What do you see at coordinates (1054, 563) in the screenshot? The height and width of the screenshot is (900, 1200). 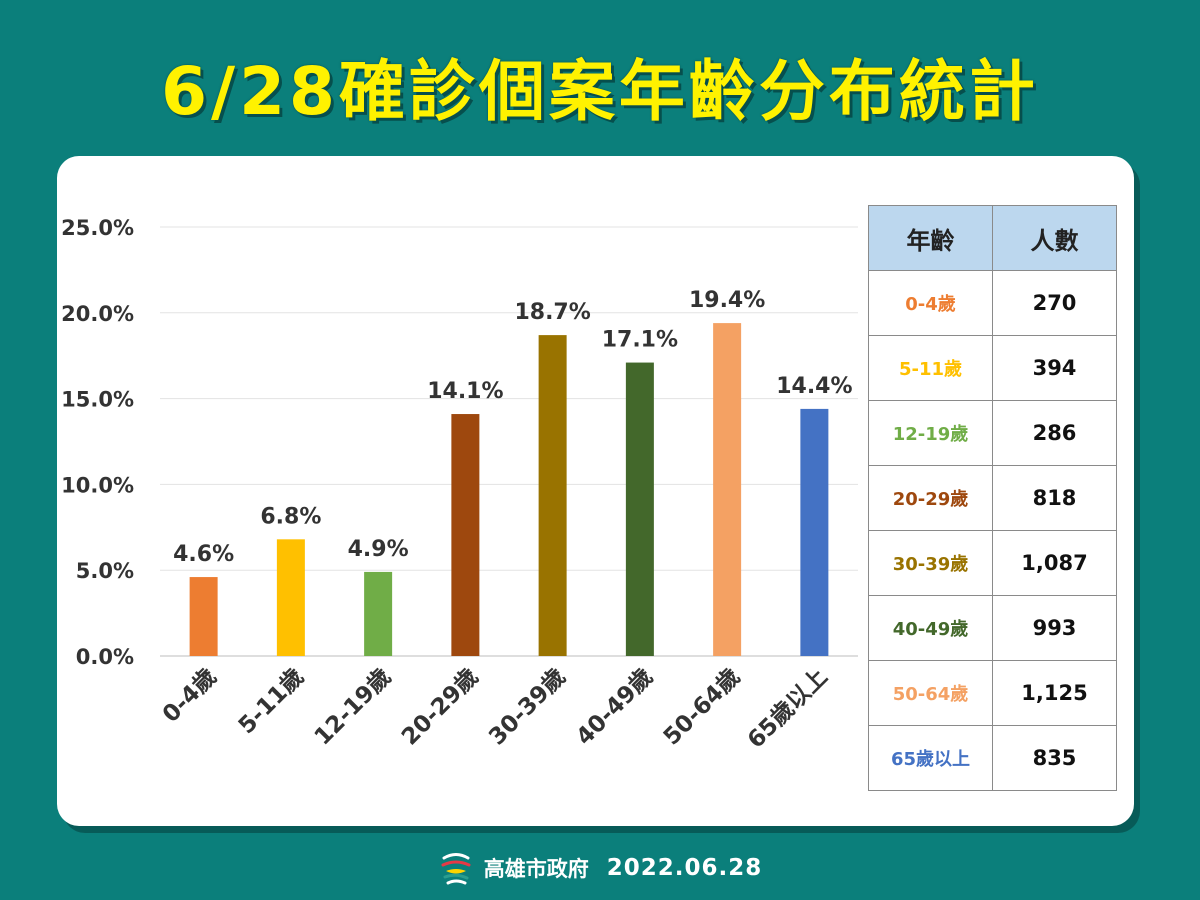 I see `table-cell-count: 1,087` at bounding box center [1054, 563].